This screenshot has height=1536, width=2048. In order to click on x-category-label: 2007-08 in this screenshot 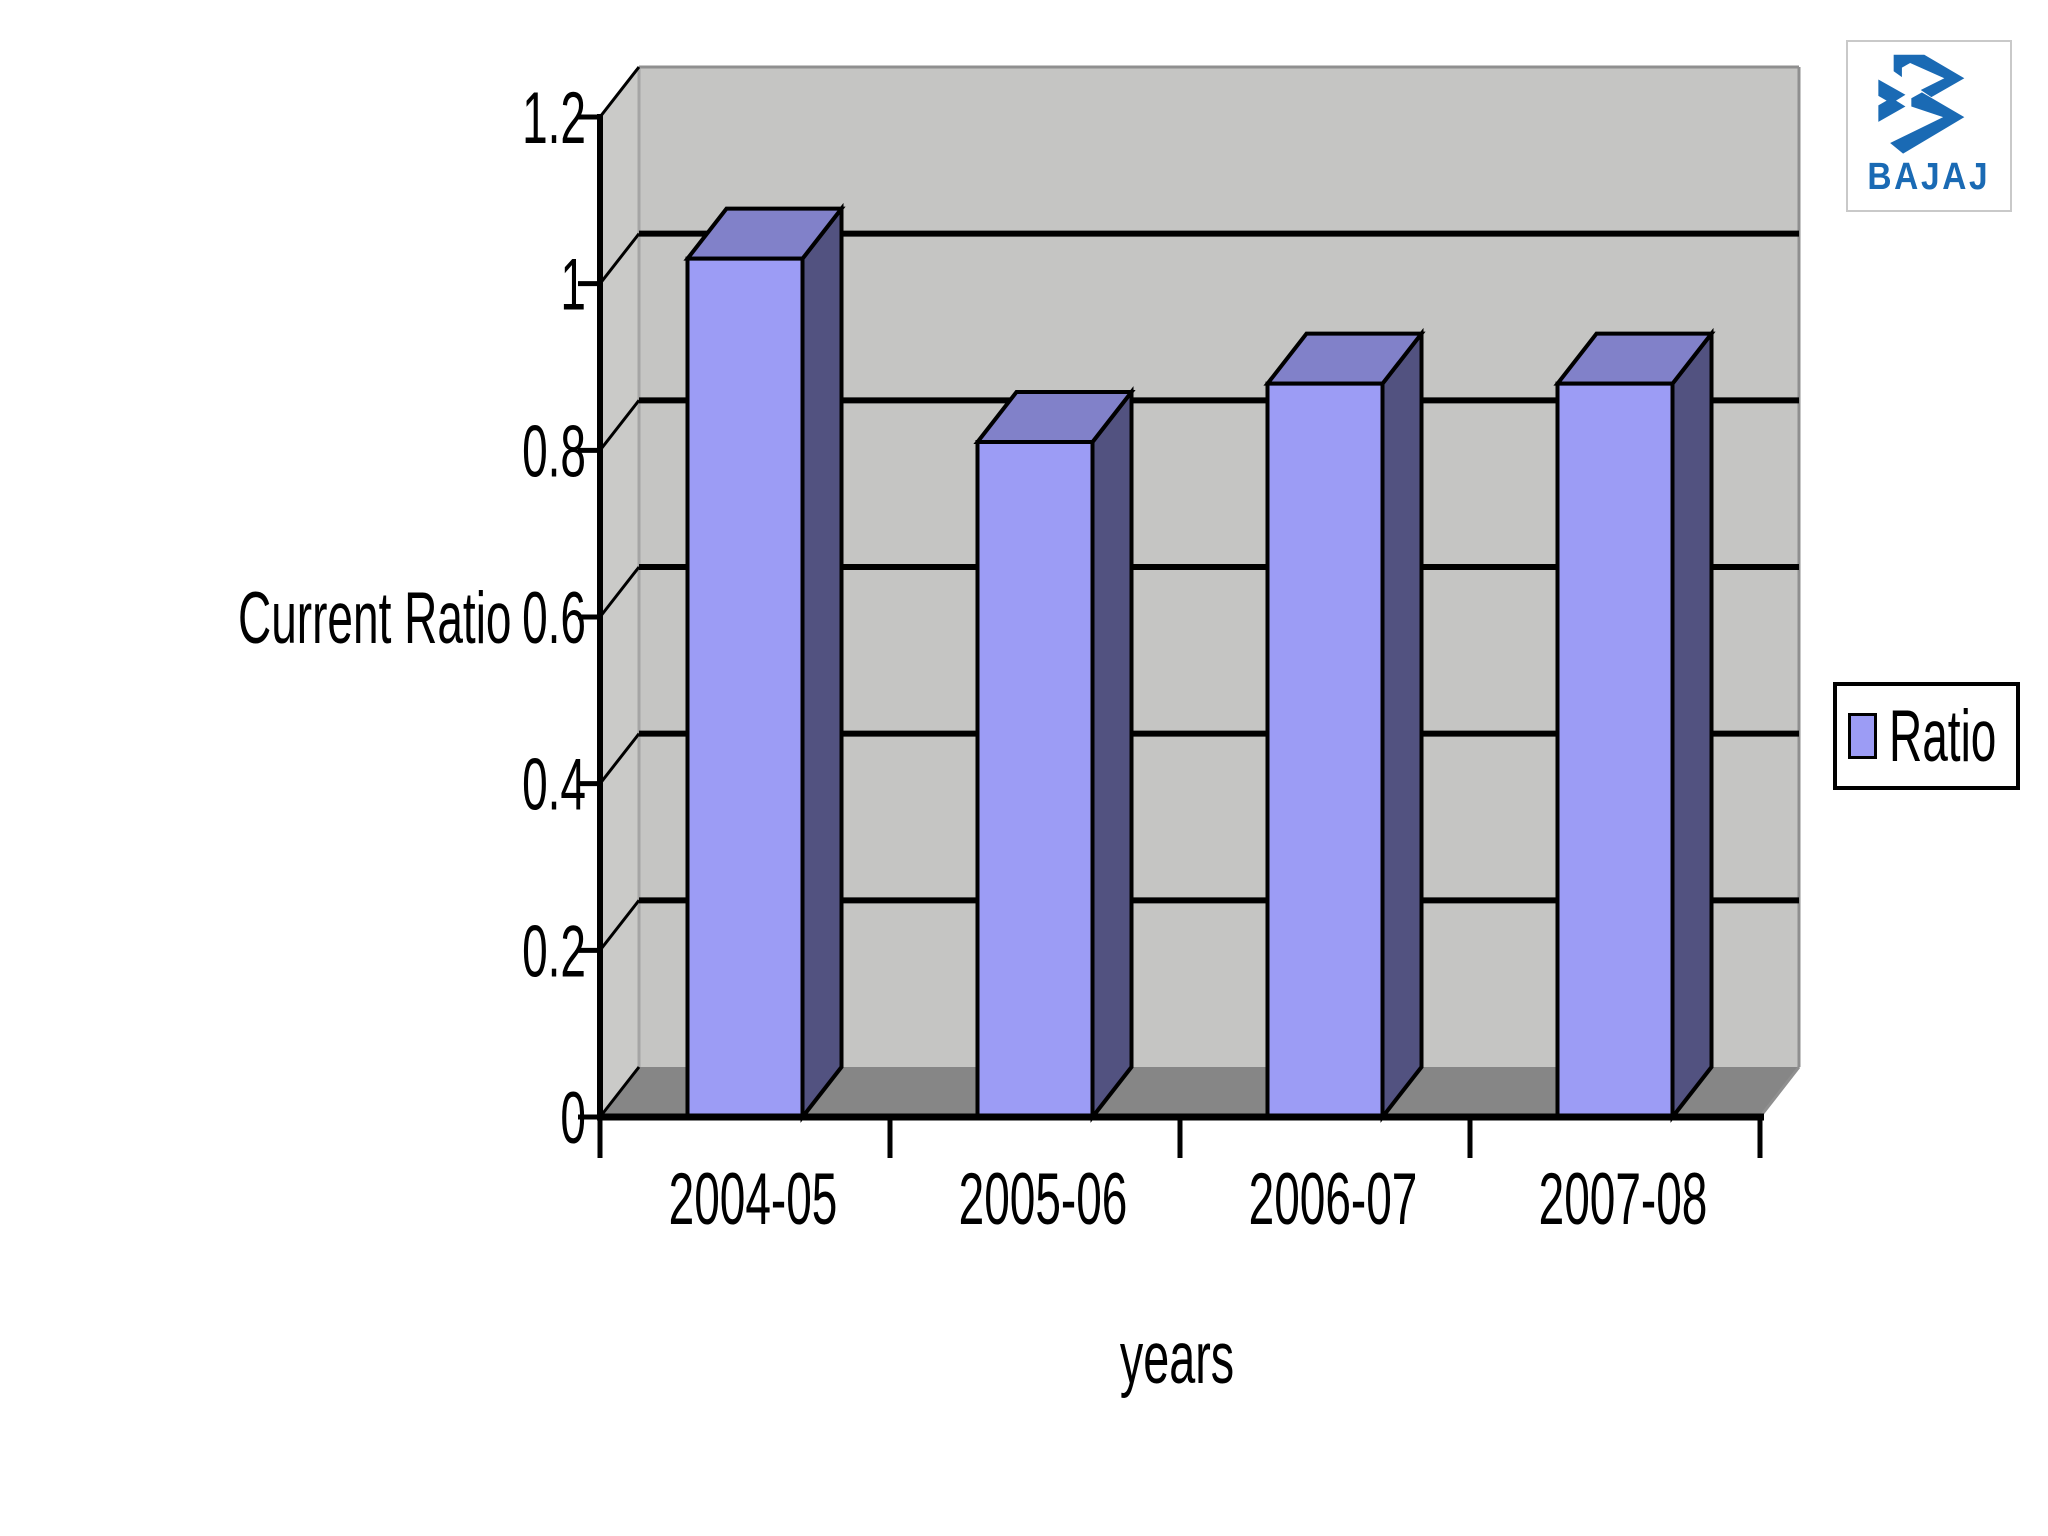, I will do `click(1623, 1198)`.